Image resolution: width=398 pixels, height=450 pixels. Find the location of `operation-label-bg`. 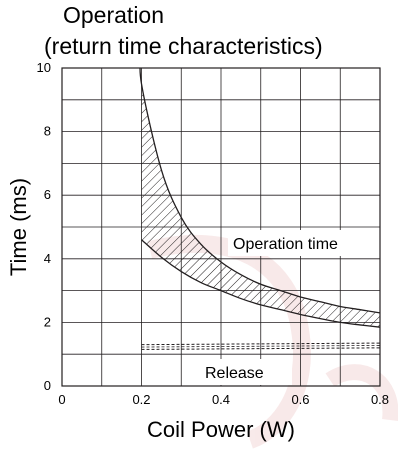

operation-label-bg is located at coordinates (302, 243).